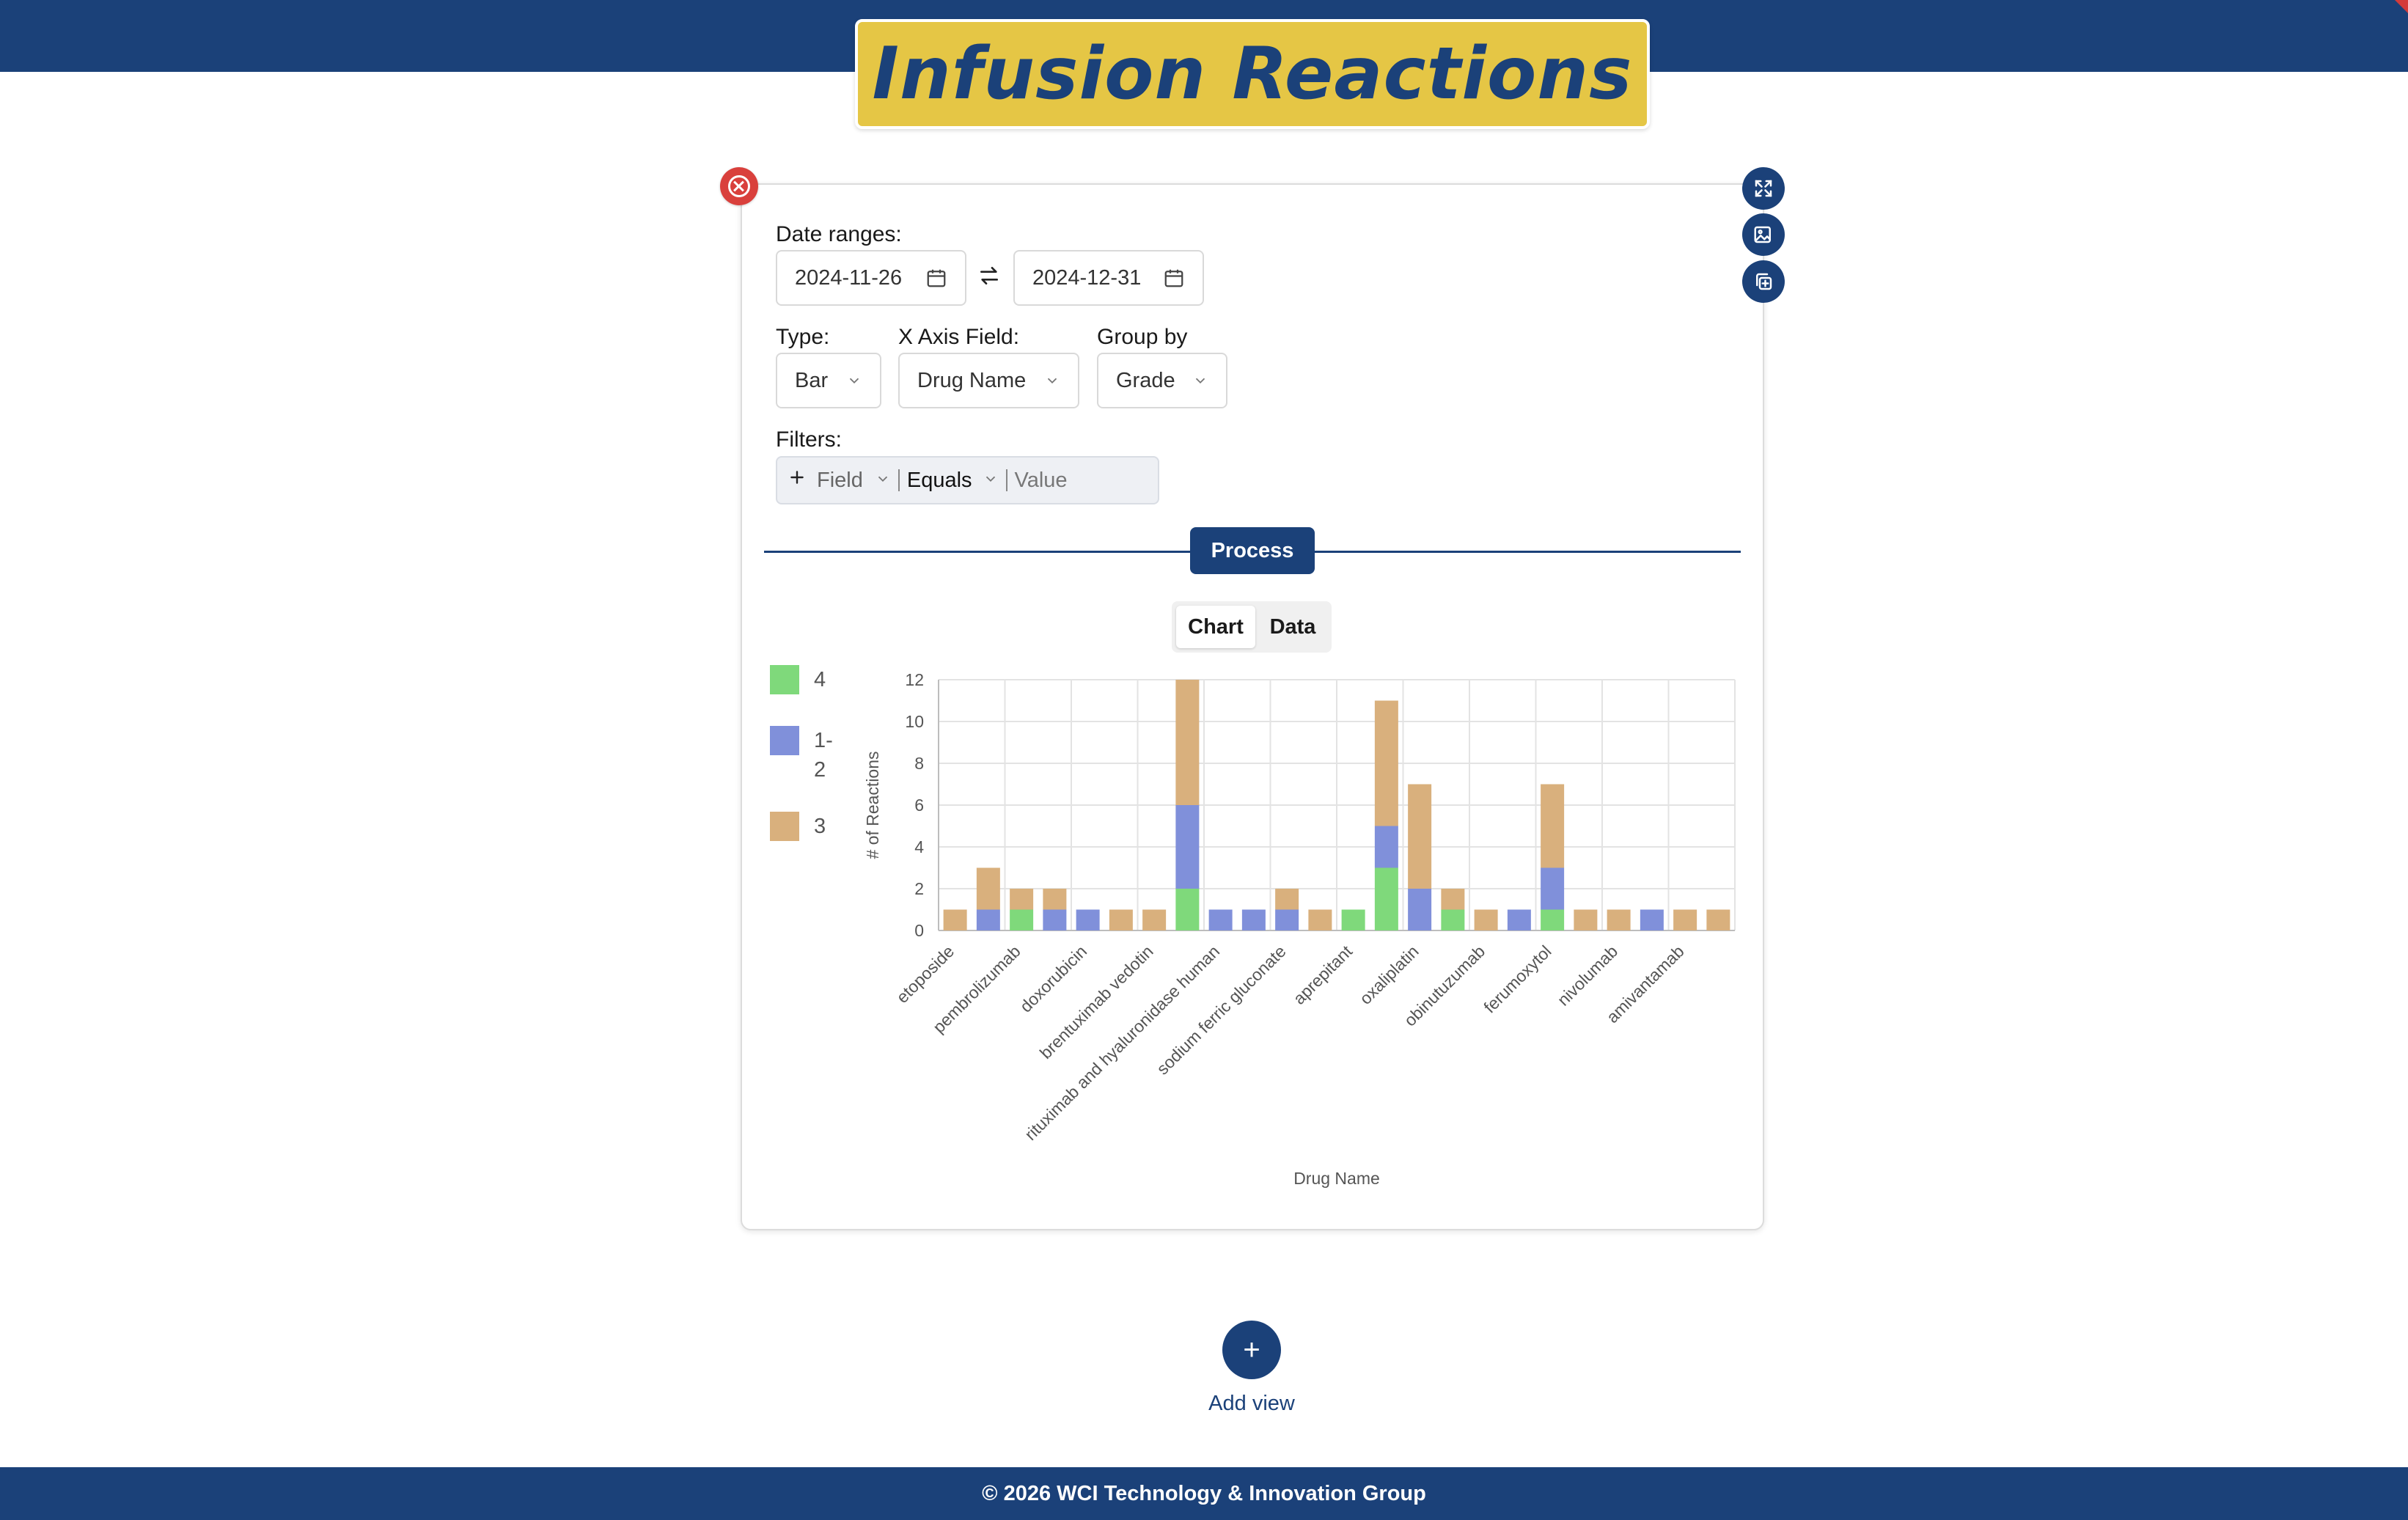 This screenshot has height=1520, width=2408. Describe the element at coordinates (1041, 480) in the screenshot. I see `filter-value-input: Value` at that location.